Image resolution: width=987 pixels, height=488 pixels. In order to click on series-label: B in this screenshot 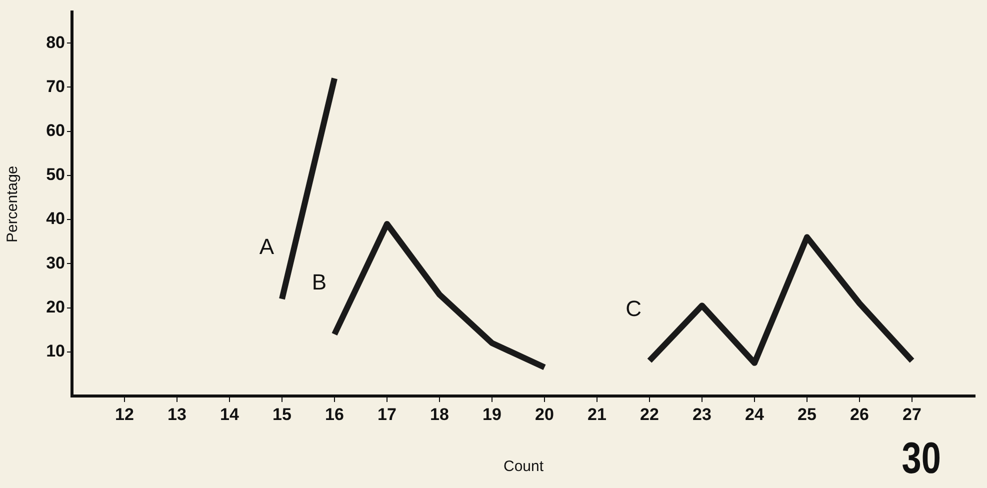, I will do `click(319, 281)`.